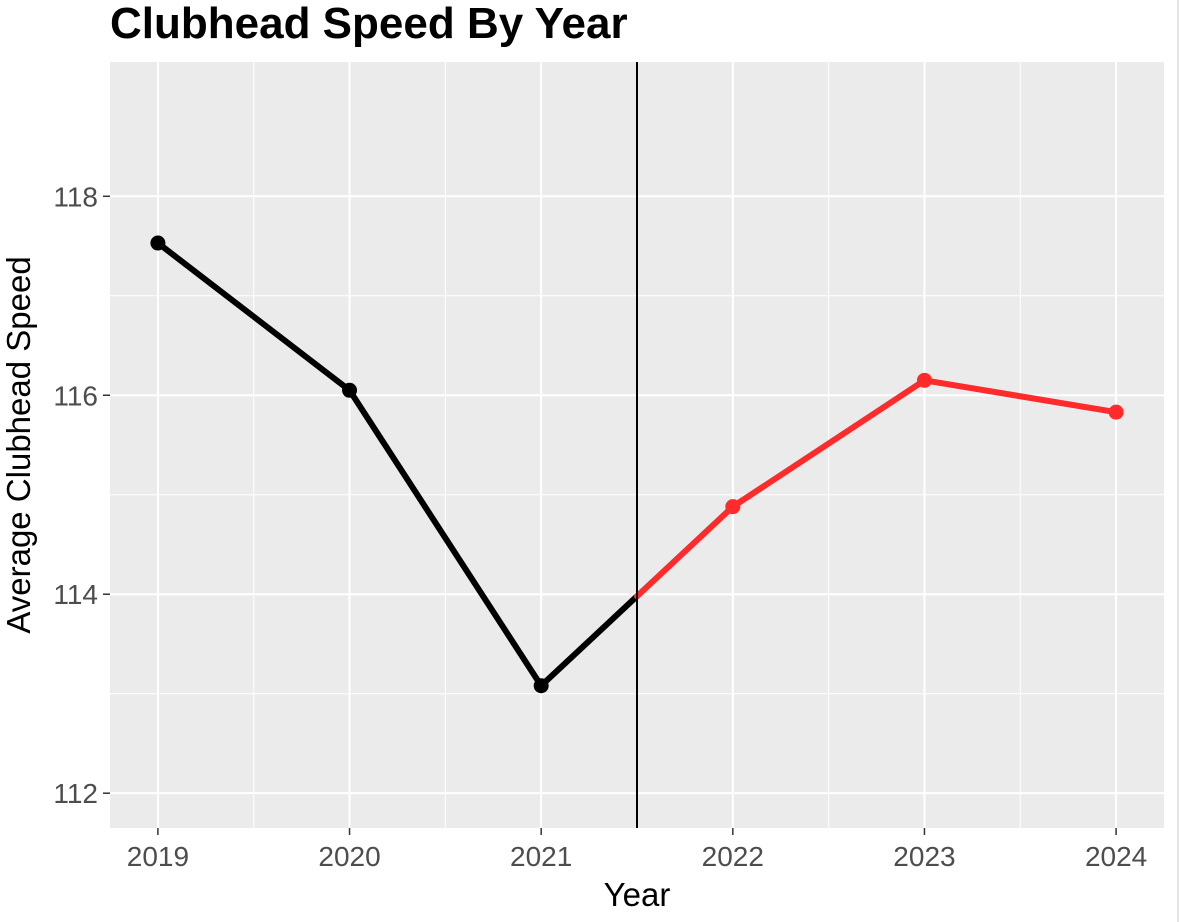 The image size is (1179, 922). I want to click on x-tick-label: 2019, so click(158, 856).